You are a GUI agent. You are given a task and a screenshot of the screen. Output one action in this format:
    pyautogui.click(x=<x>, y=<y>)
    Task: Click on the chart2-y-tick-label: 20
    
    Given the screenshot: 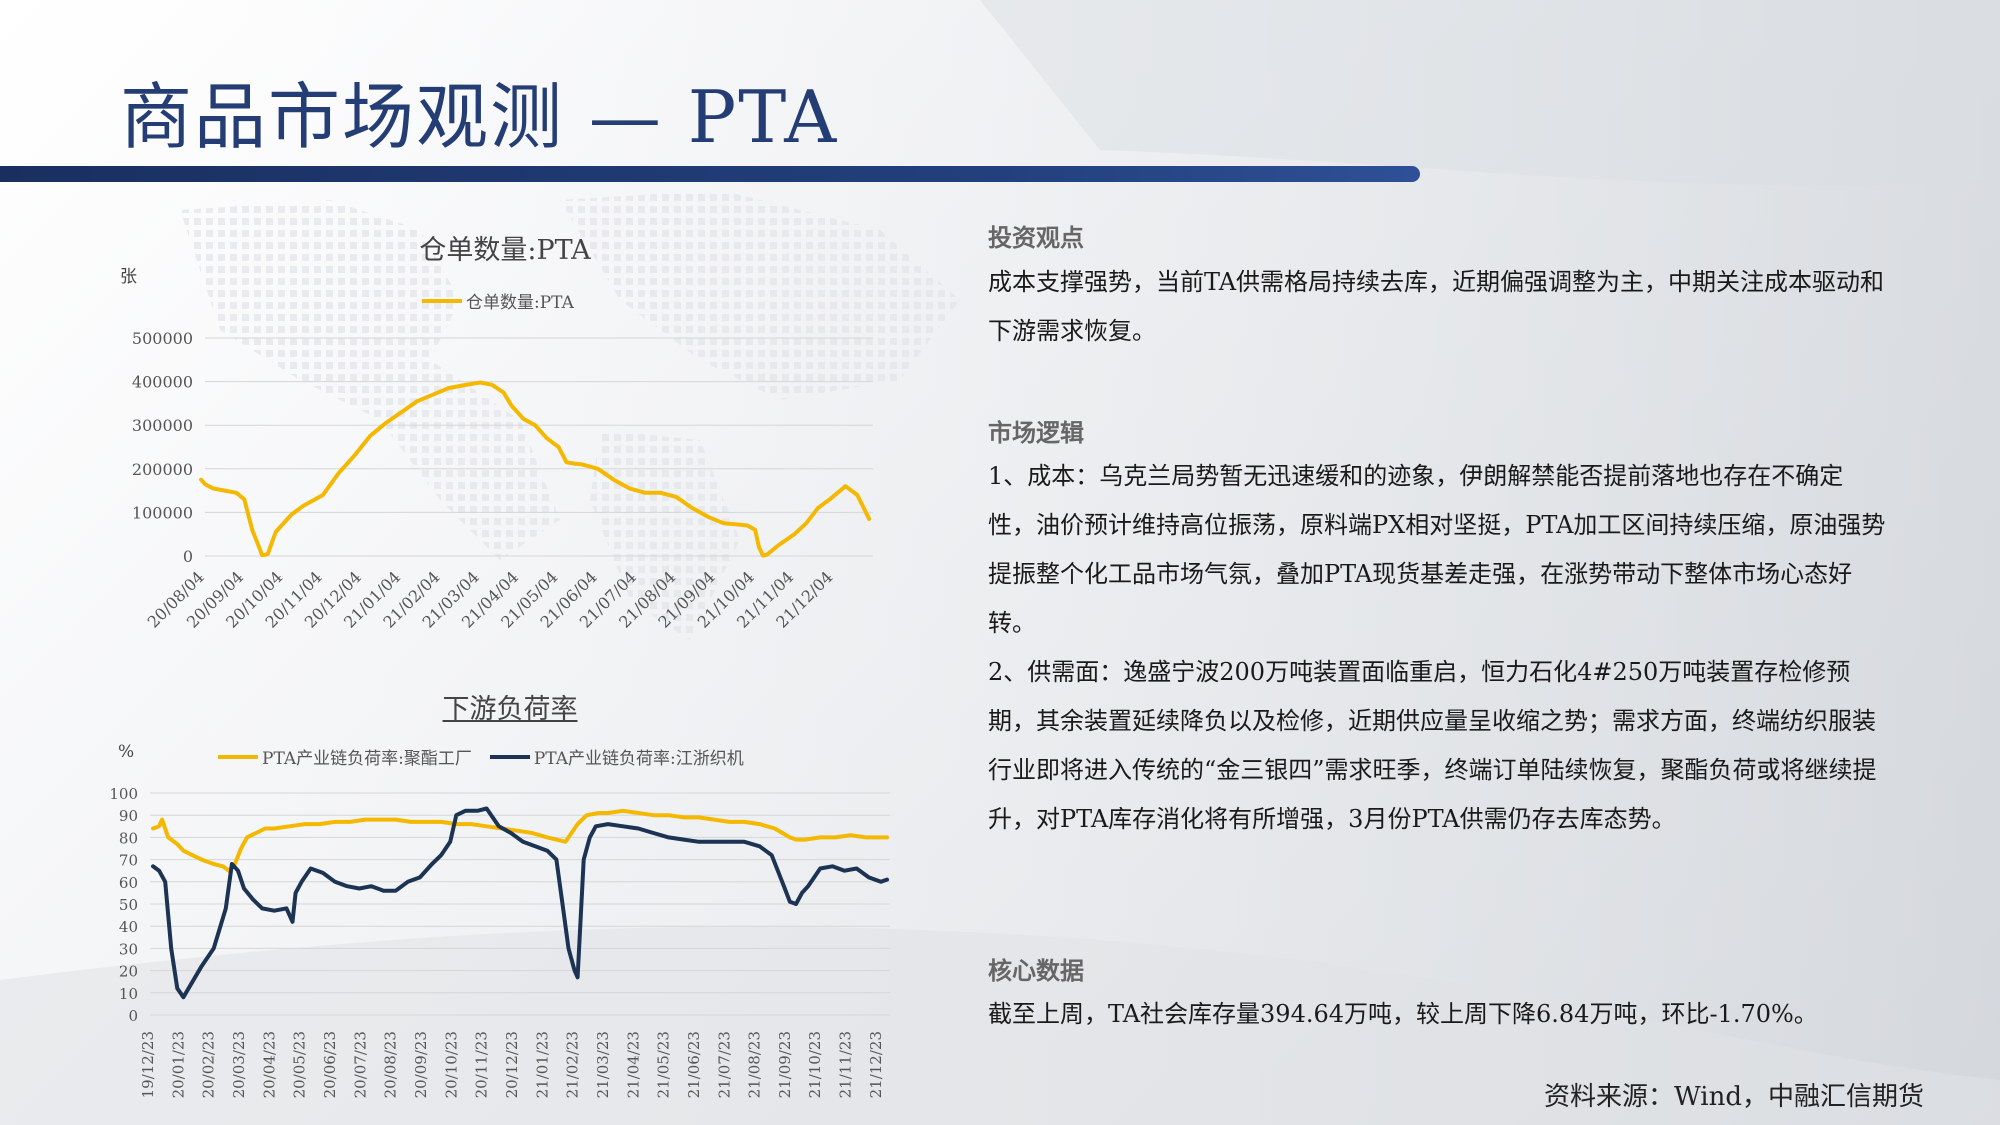 What is the action you would take?
    pyautogui.click(x=128, y=972)
    